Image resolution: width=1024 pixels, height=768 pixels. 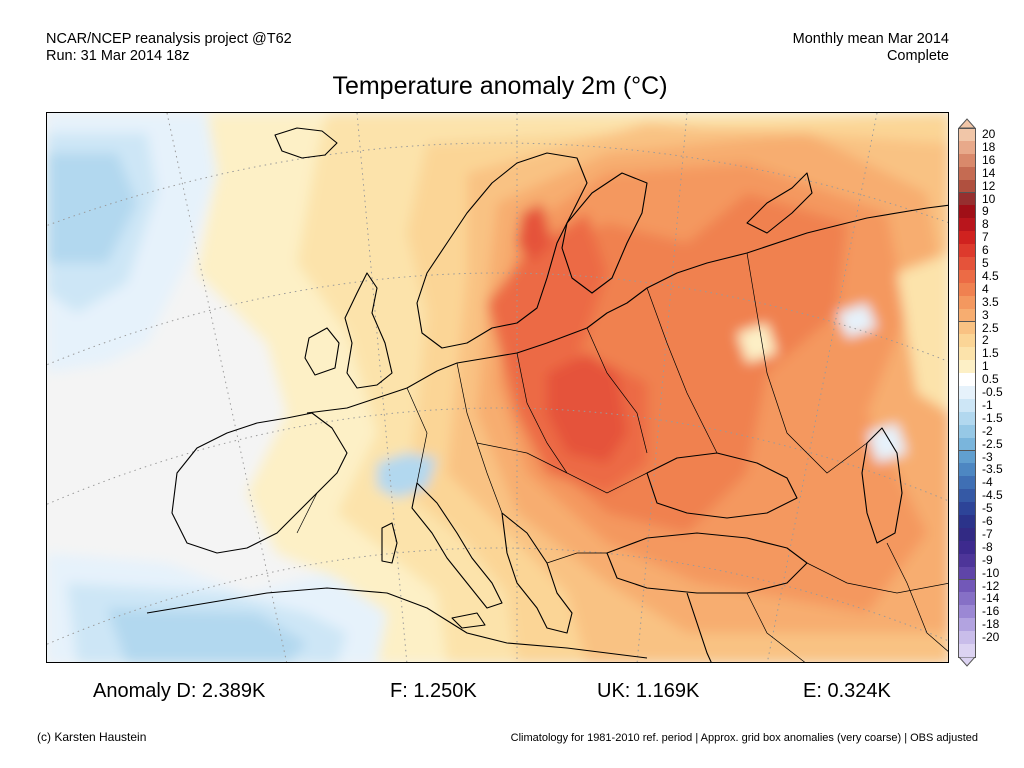 I want to click on colorbar-label: 3, so click(x=985, y=314).